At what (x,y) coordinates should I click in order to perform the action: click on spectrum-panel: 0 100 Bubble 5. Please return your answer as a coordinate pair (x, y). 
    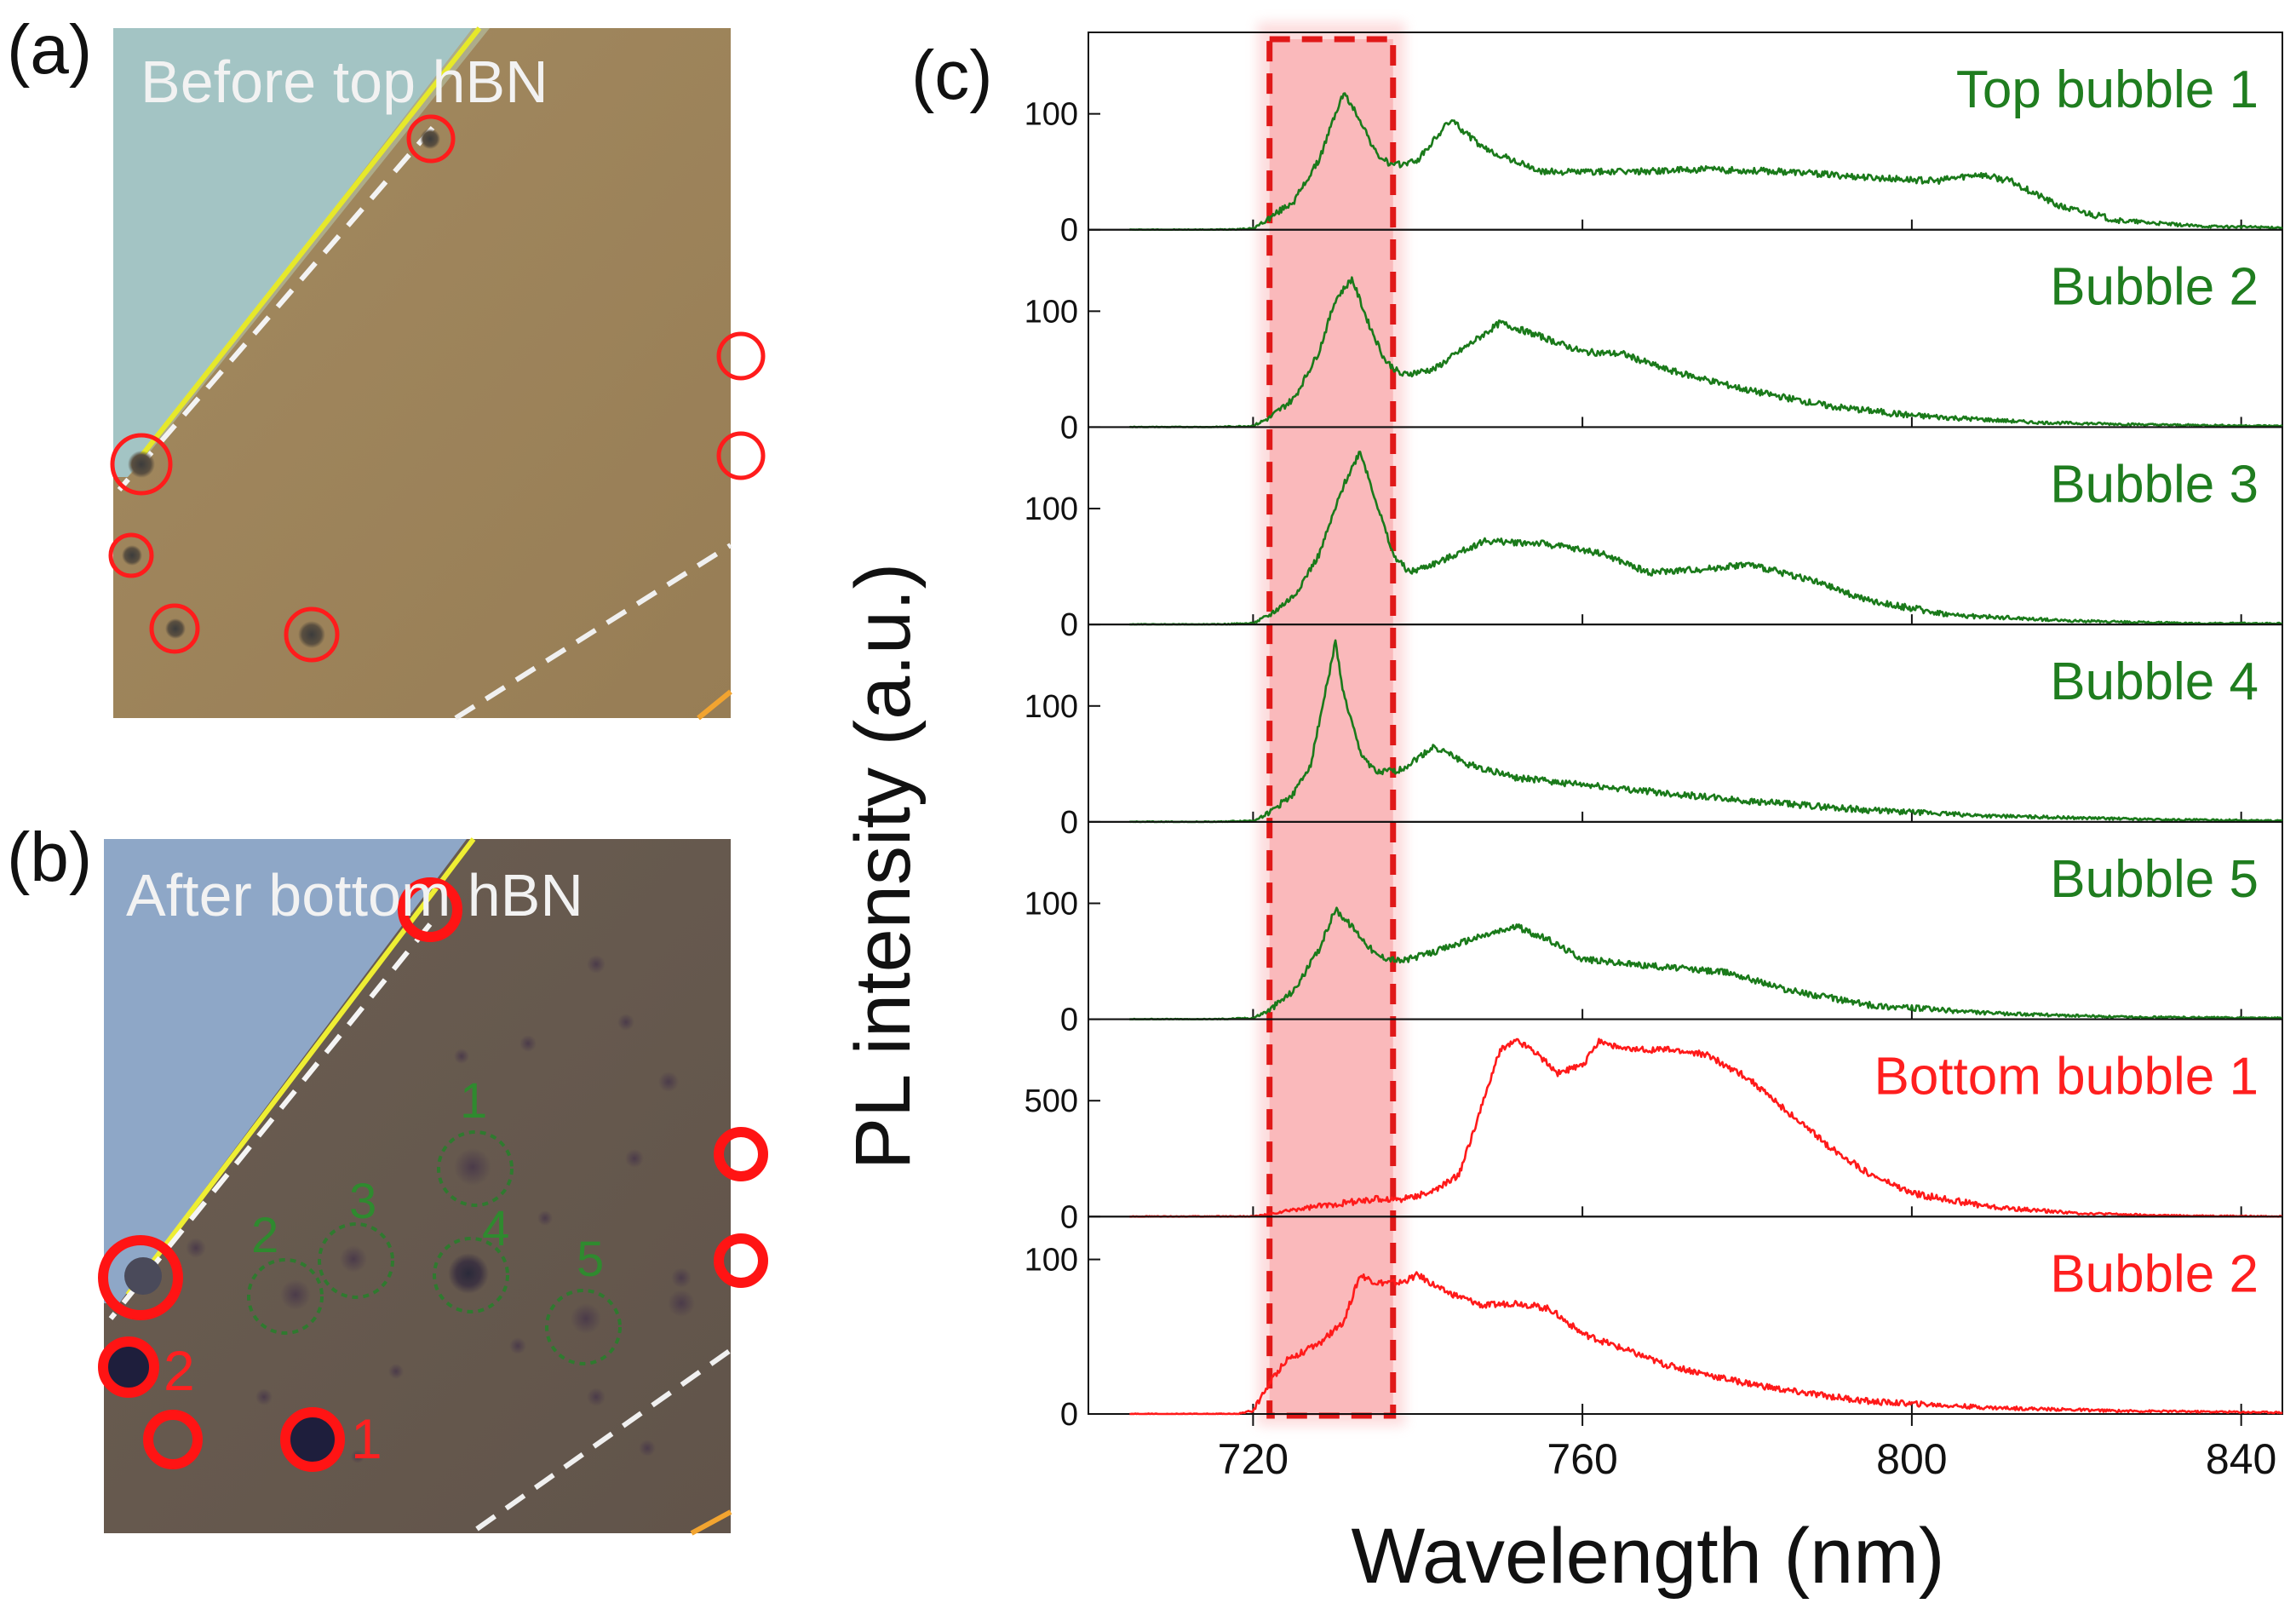
    Looking at the image, I should click on (1654, 929).